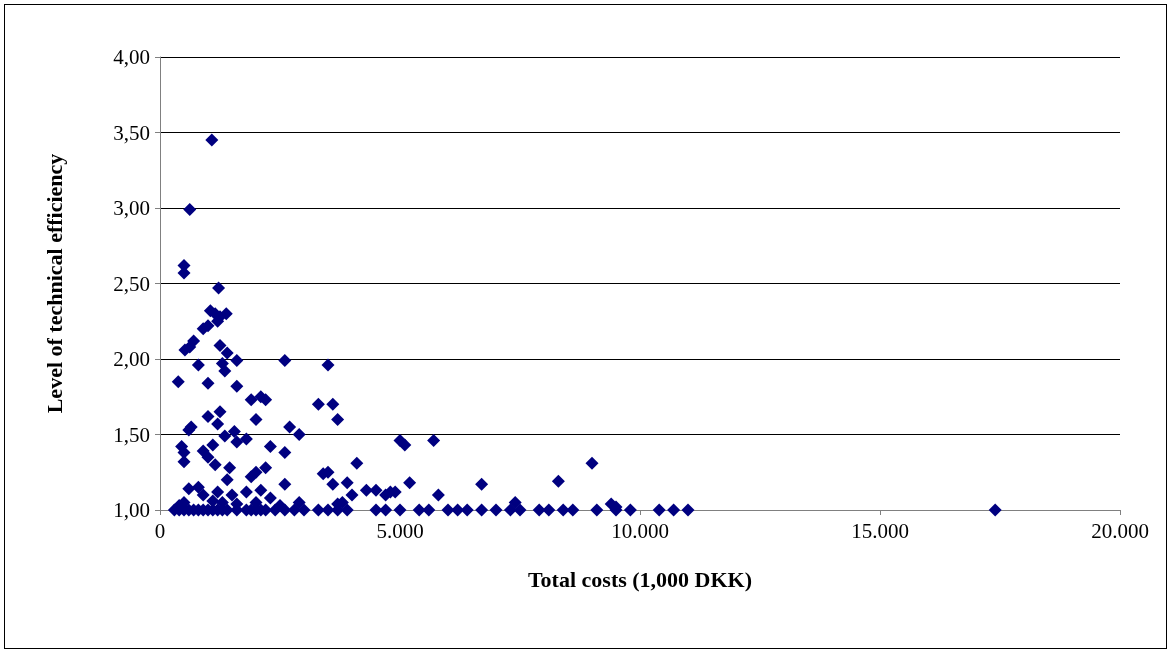 The image size is (1173, 655). I want to click on x-tick-label: 20.000, so click(1120, 530).